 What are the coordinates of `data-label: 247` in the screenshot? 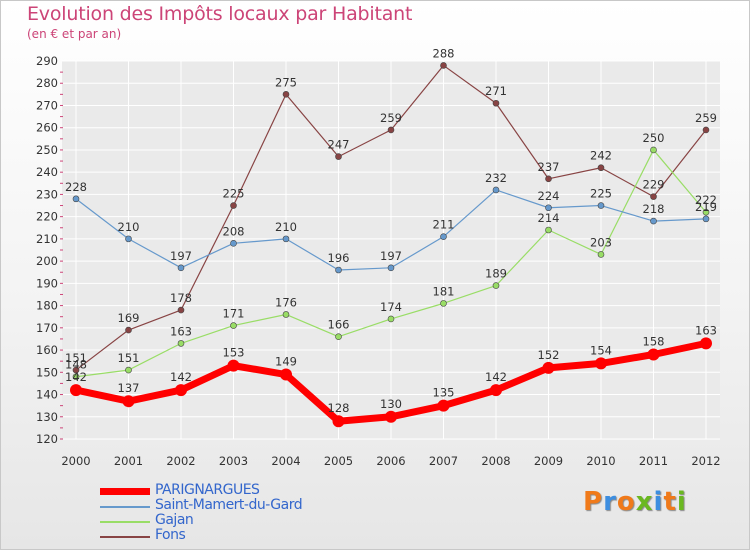 It's located at (339, 145).